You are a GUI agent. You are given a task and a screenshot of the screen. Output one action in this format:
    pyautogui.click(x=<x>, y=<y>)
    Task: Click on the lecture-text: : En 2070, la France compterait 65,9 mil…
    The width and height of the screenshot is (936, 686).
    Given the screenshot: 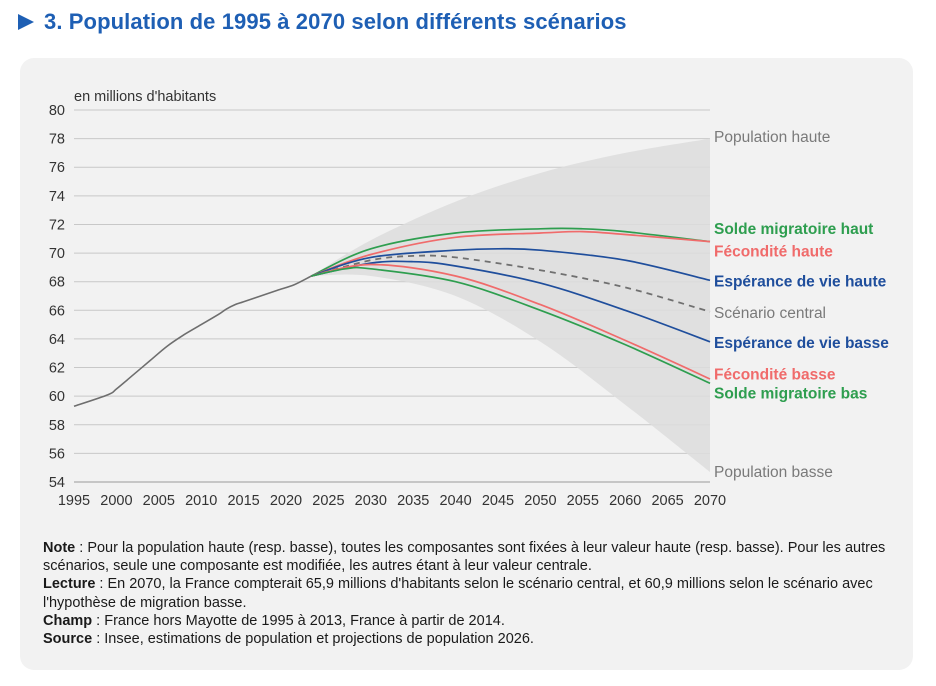 What is the action you would take?
    pyautogui.click(x=458, y=593)
    